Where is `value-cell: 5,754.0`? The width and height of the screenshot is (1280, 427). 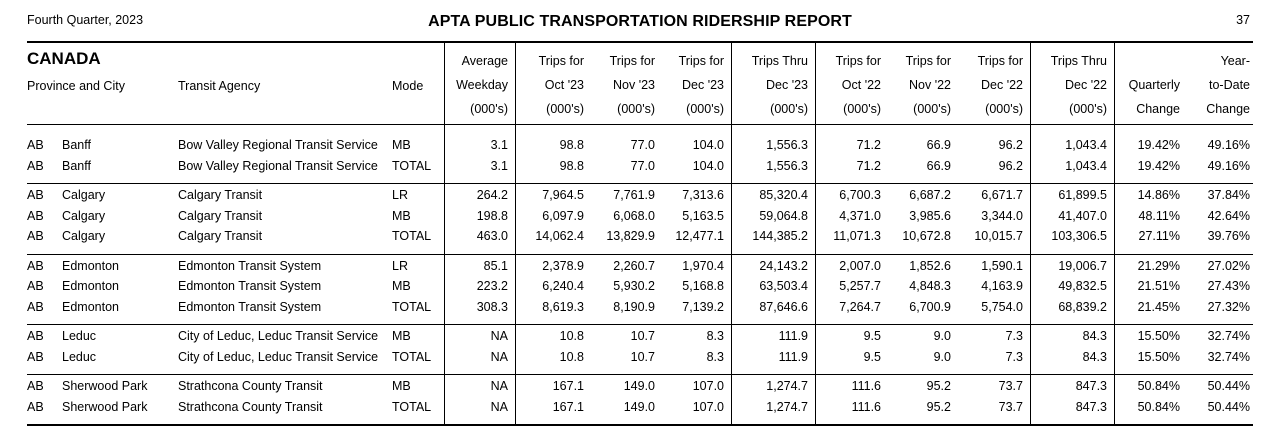 value-cell: 5,754.0 is located at coordinates (1002, 306).